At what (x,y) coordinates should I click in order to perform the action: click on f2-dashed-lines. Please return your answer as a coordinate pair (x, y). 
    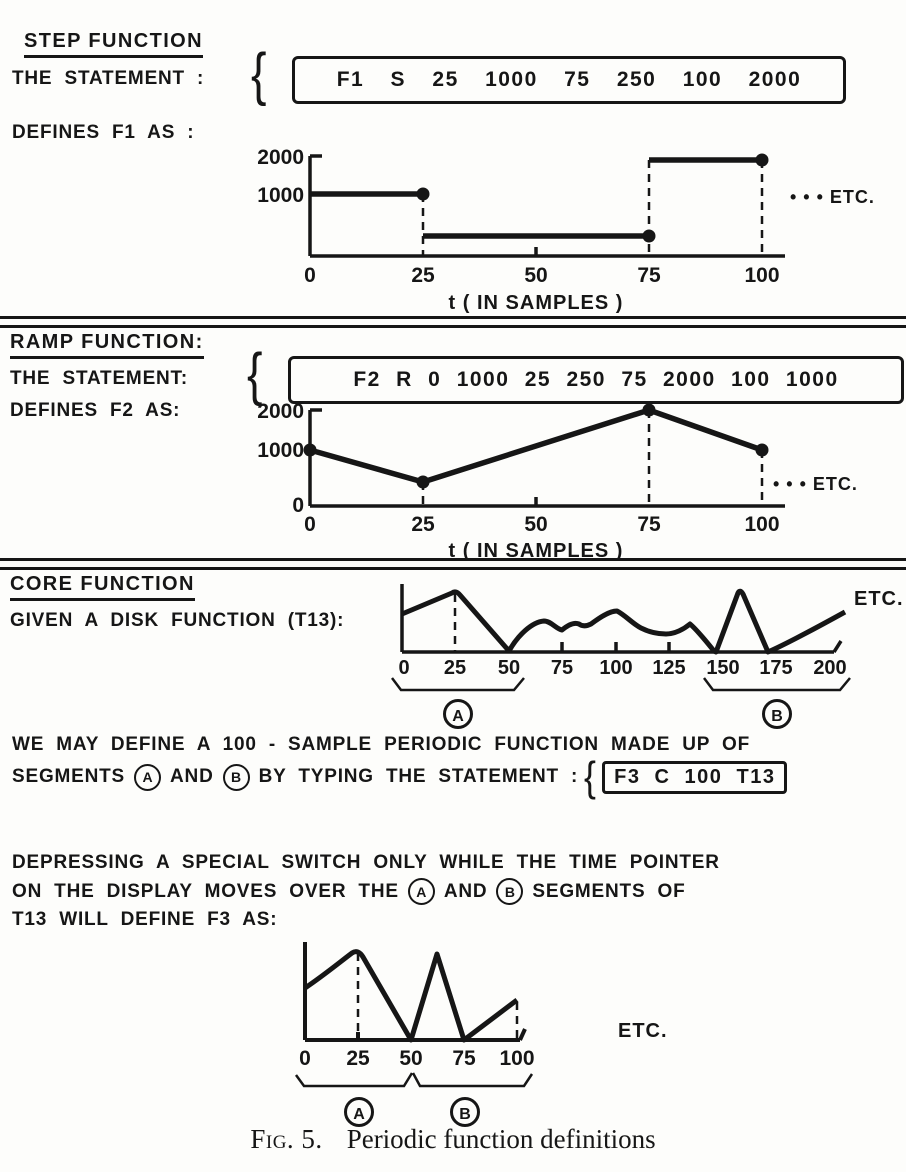
    Looking at the image, I should click on (592, 458).